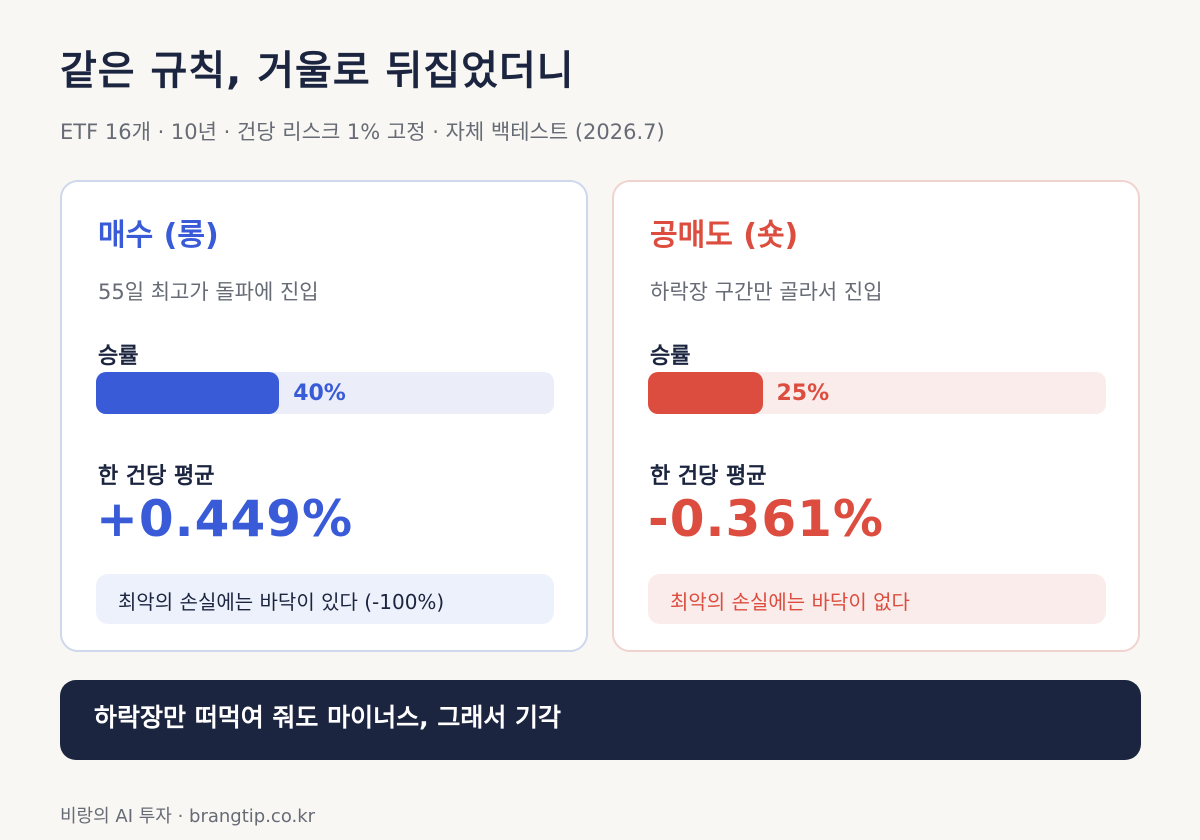  I want to click on long-win-rate-bar: 40%, so click(325, 393).